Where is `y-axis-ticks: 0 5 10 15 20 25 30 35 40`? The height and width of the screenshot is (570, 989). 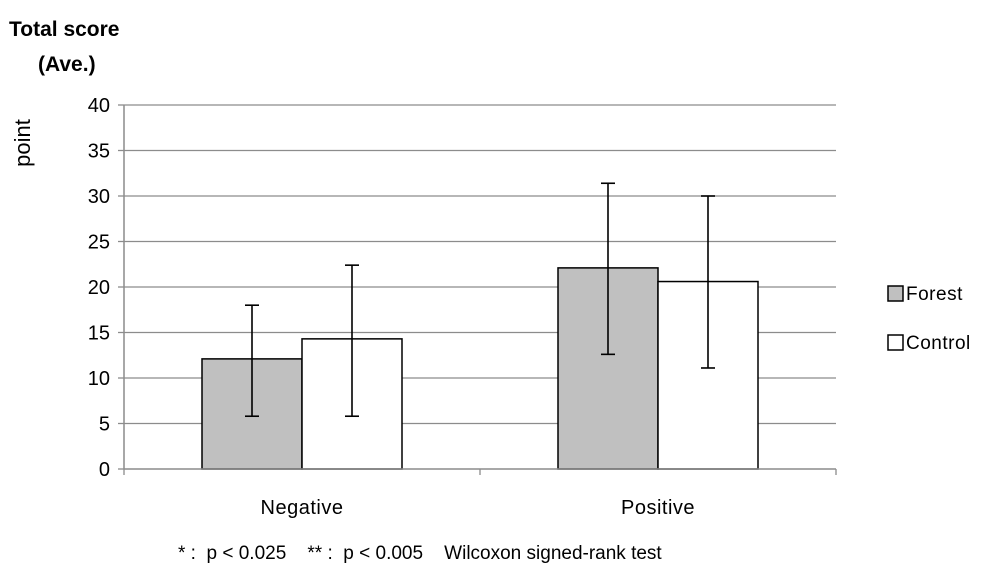 y-axis-ticks: 0 5 10 15 20 25 30 35 40 is located at coordinates (99, 288).